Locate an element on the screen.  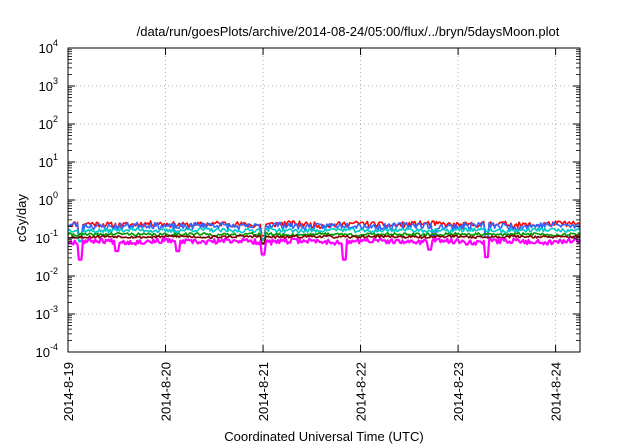
x-tick-label: 2014-8-19 is located at coordinates (68, 391).